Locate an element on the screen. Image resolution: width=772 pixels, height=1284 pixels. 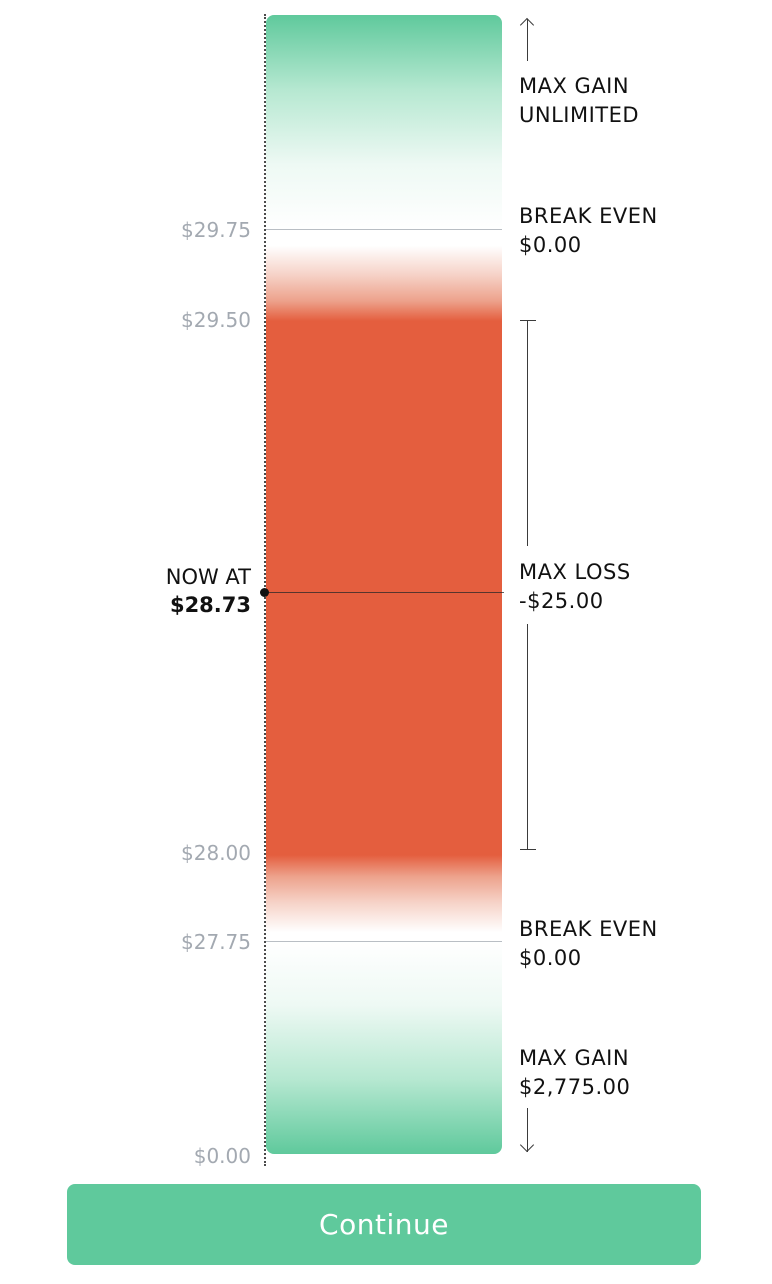
max-gain-bottom-arrow-shaft is located at coordinates (527, 1130).